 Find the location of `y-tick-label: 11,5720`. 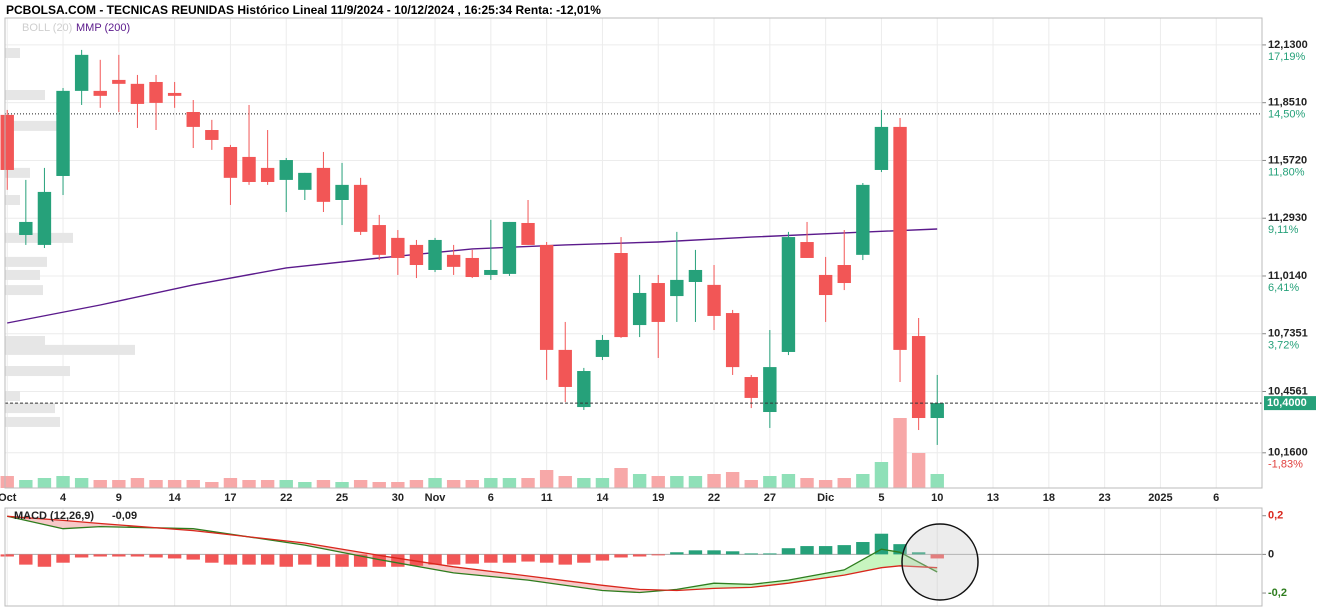

y-tick-label: 11,5720 is located at coordinates (1287, 160).